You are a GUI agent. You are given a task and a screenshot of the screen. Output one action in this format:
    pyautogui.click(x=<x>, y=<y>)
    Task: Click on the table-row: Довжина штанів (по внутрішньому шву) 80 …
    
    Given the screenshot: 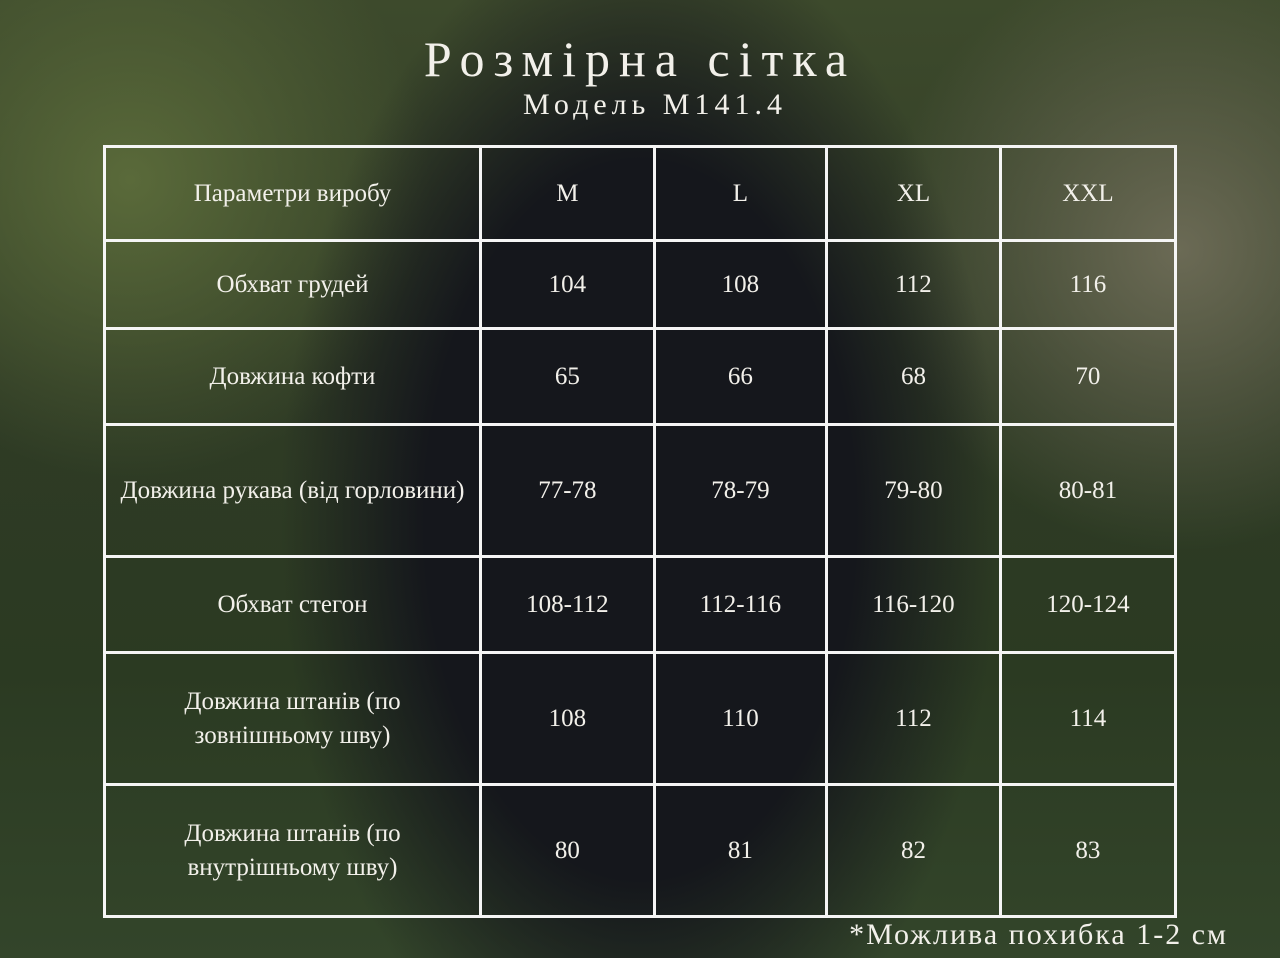 What is the action you would take?
    pyautogui.click(x=640, y=850)
    